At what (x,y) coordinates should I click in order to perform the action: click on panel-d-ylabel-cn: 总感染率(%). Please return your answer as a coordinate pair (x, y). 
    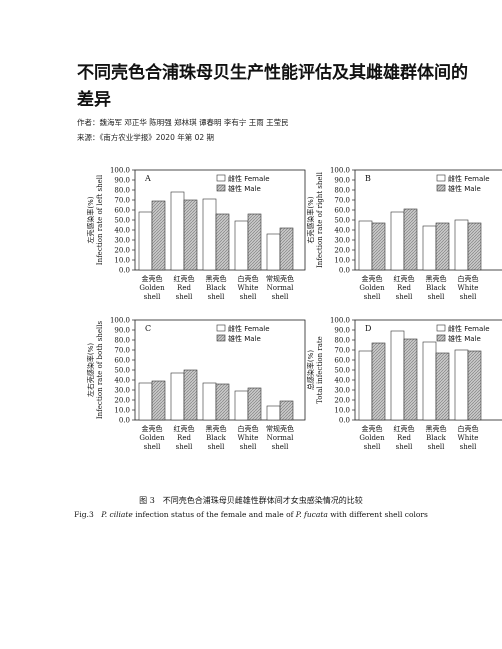
    Looking at the image, I should click on (310, 370).